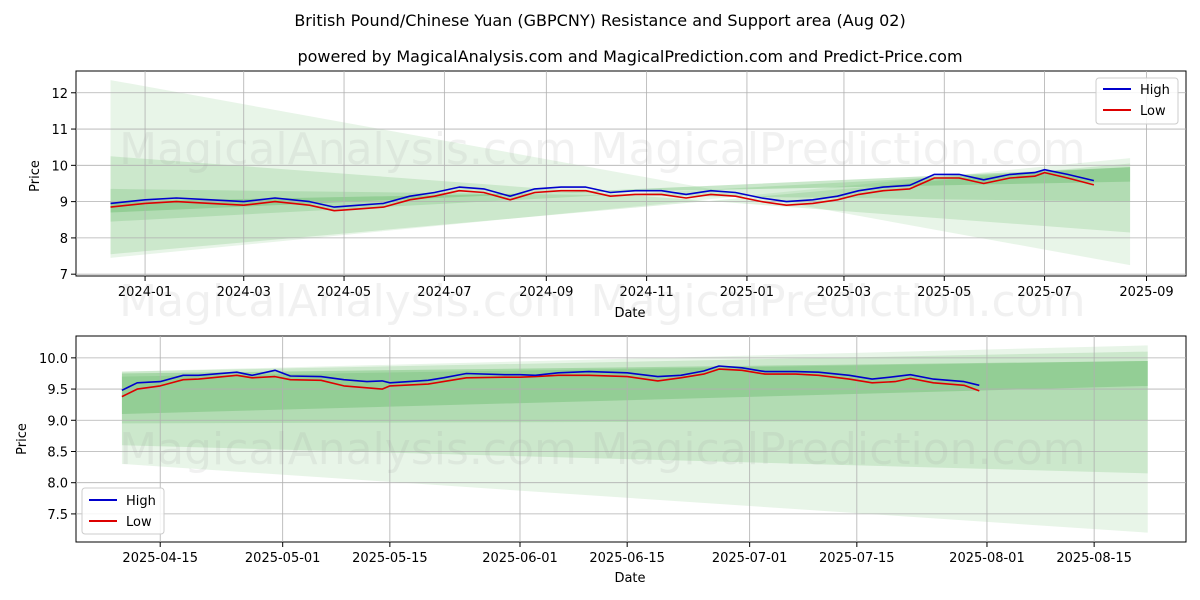 The image size is (1200, 600). Describe the element at coordinates (145, 292) in the screenshot. I see `x-tick-label: 2024-01` at that location.